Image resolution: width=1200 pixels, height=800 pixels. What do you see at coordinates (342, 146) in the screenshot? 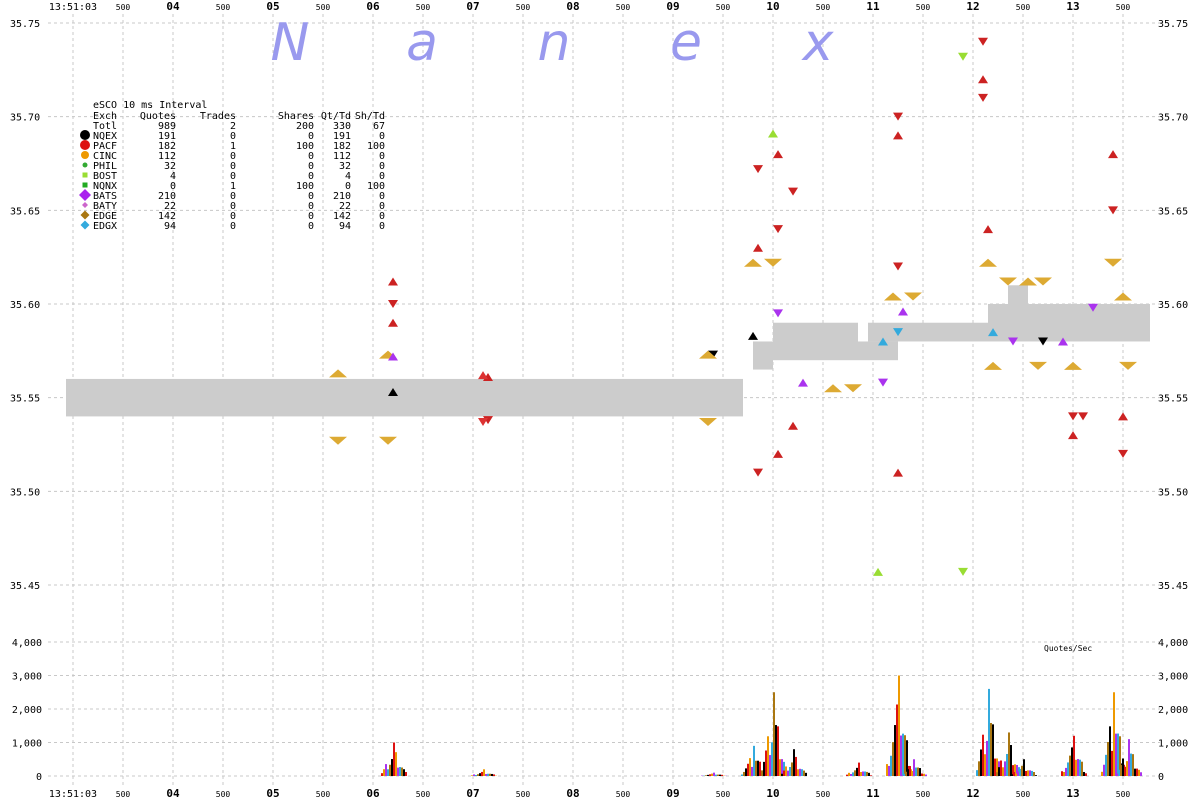
I see `legend-cell: 182` at bounding box center [342, 146].